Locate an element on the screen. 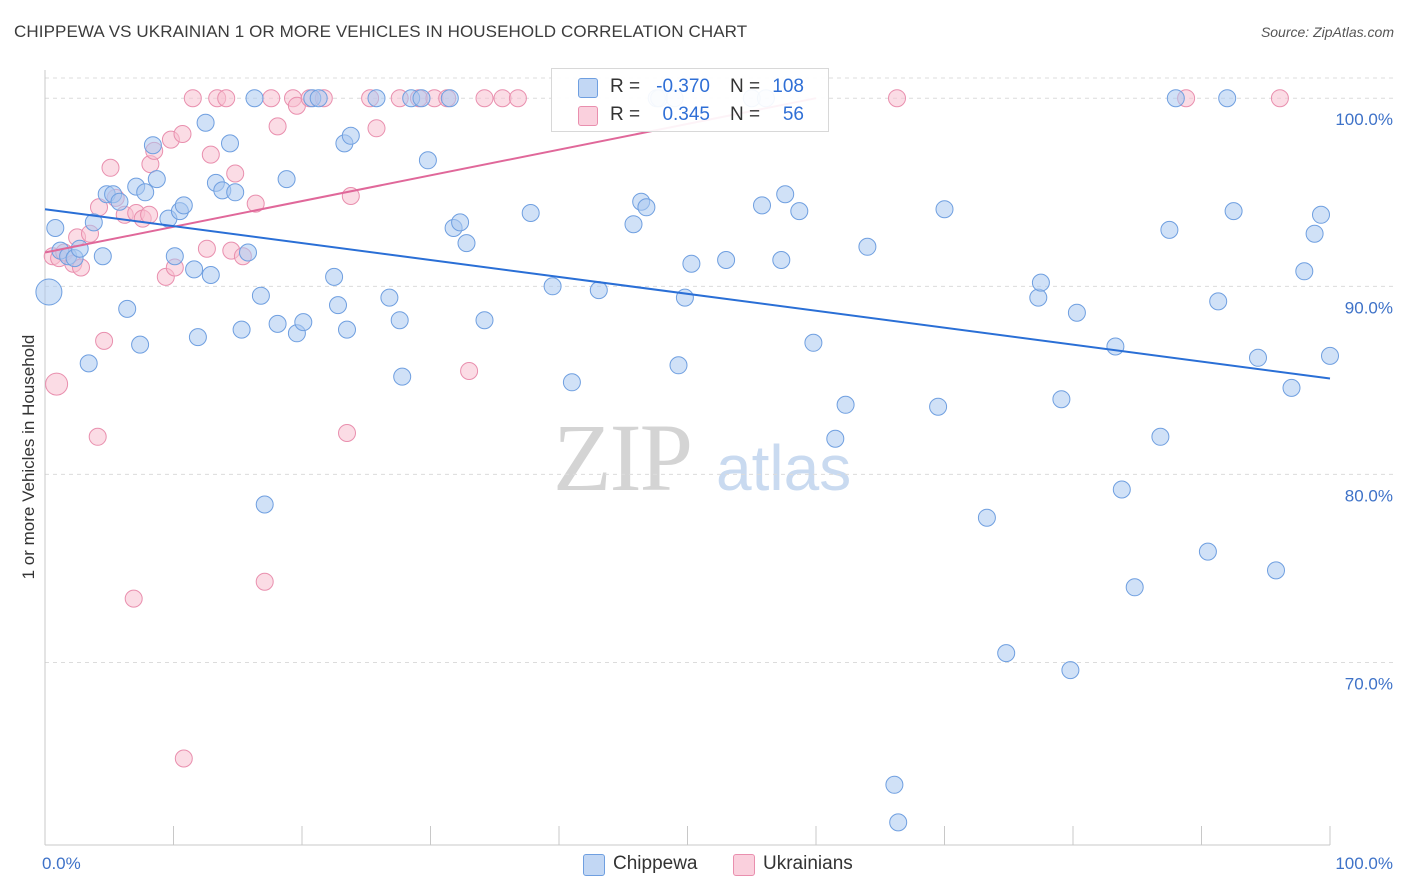 The width and height of the screenshot is (1406, 892). r-label: R = is located at coordinates (625, 114).